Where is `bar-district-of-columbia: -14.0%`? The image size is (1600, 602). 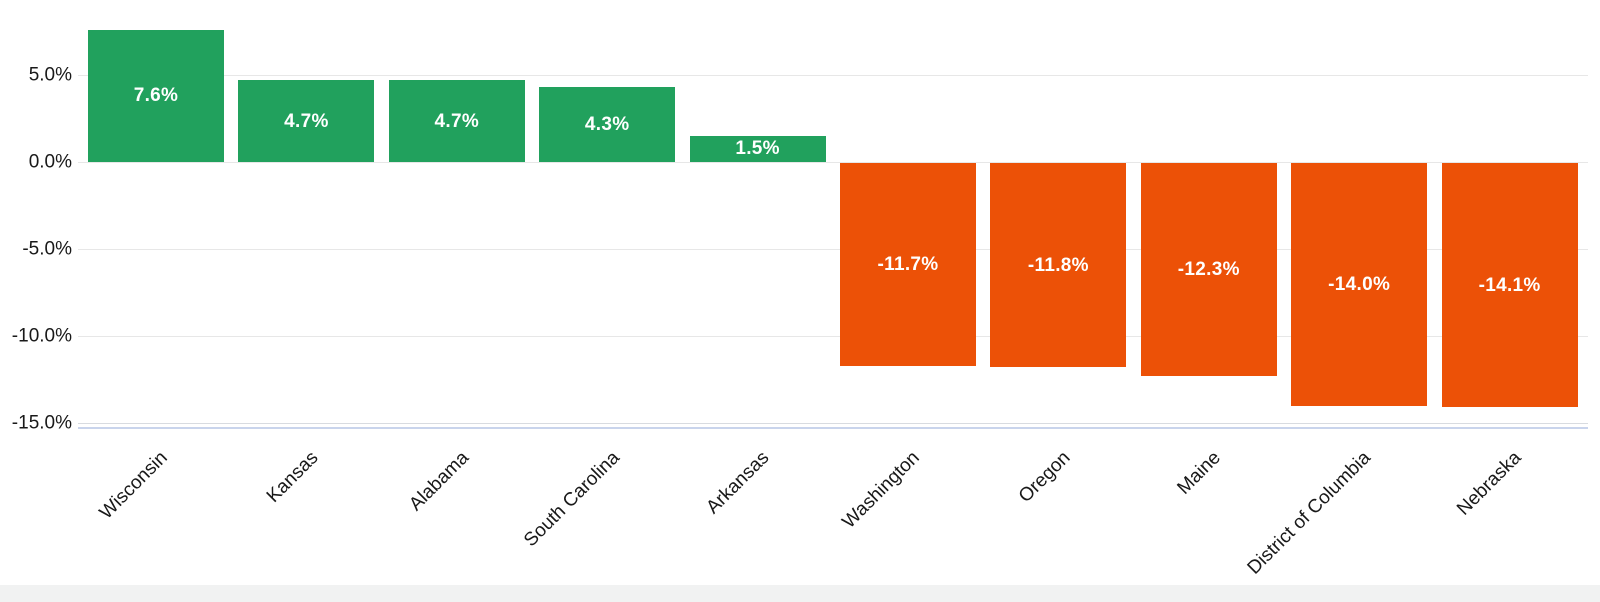 bar-district-of-columbia: -14.0% is located at coordinates (1359, 284).